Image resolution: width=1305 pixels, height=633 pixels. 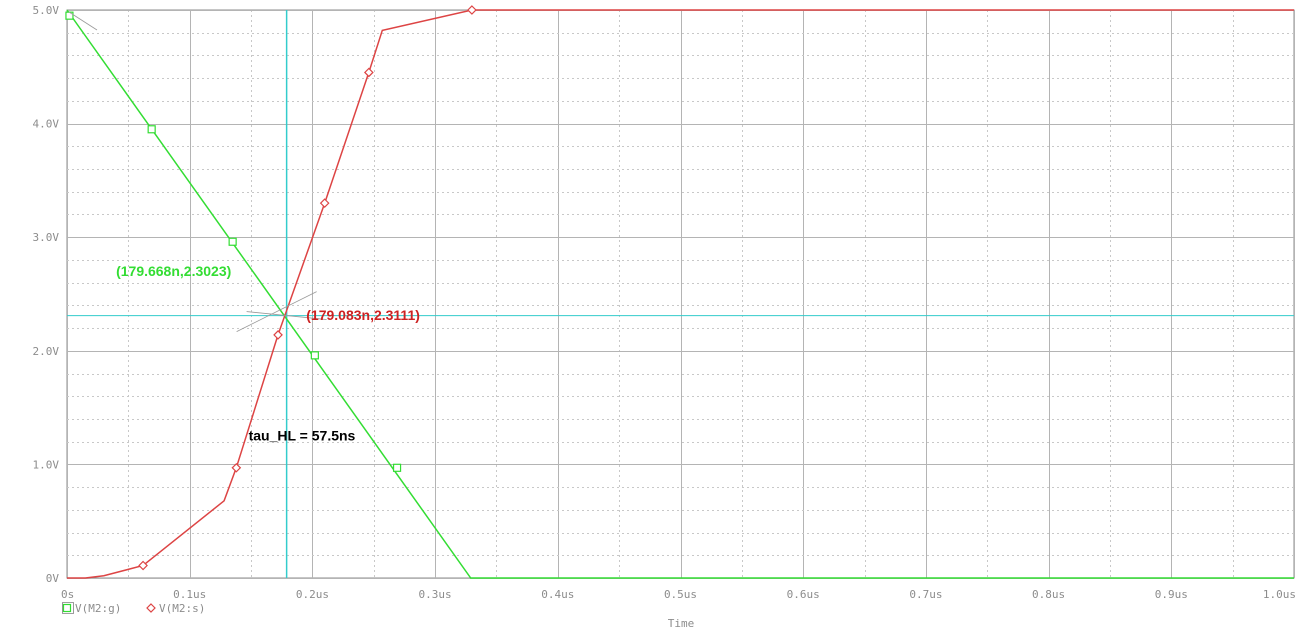 What do you see at coordinates (363, 315) in the screenshot?
I see `cursor-annotation-2: (179.083n,2.3111)` at bounding box center [363, 315].